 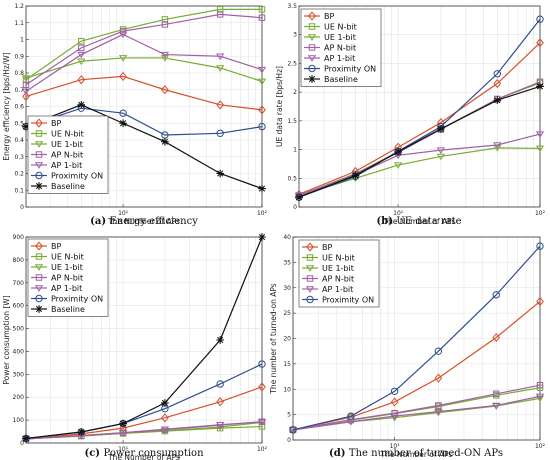 I want to click on y-tick-label: 300, so click(x=19, y=374).